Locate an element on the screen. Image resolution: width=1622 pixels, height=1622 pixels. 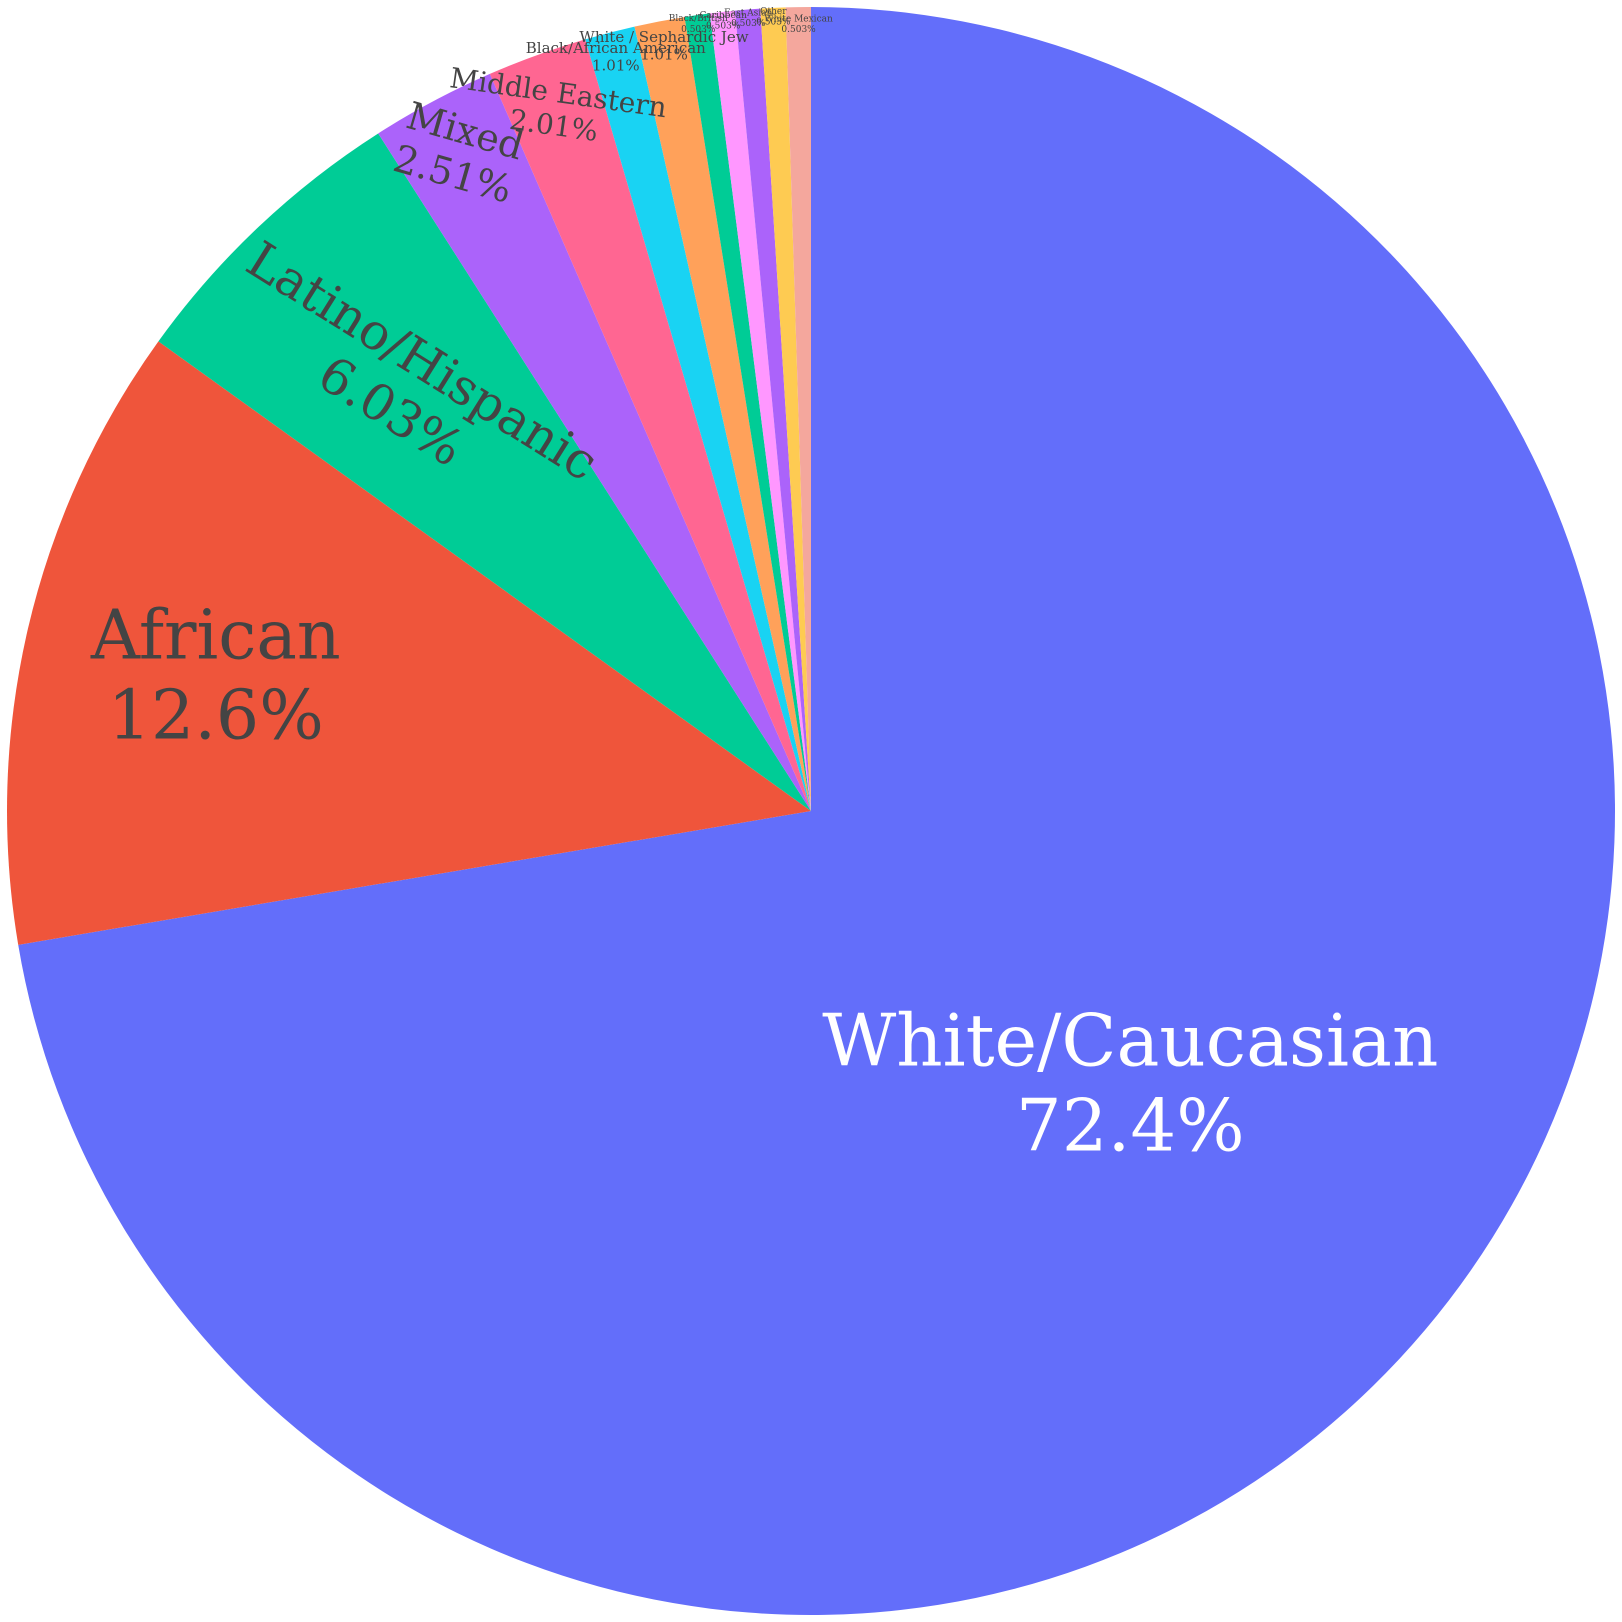
slice-black-african-american is located at coordinates (698, 419).